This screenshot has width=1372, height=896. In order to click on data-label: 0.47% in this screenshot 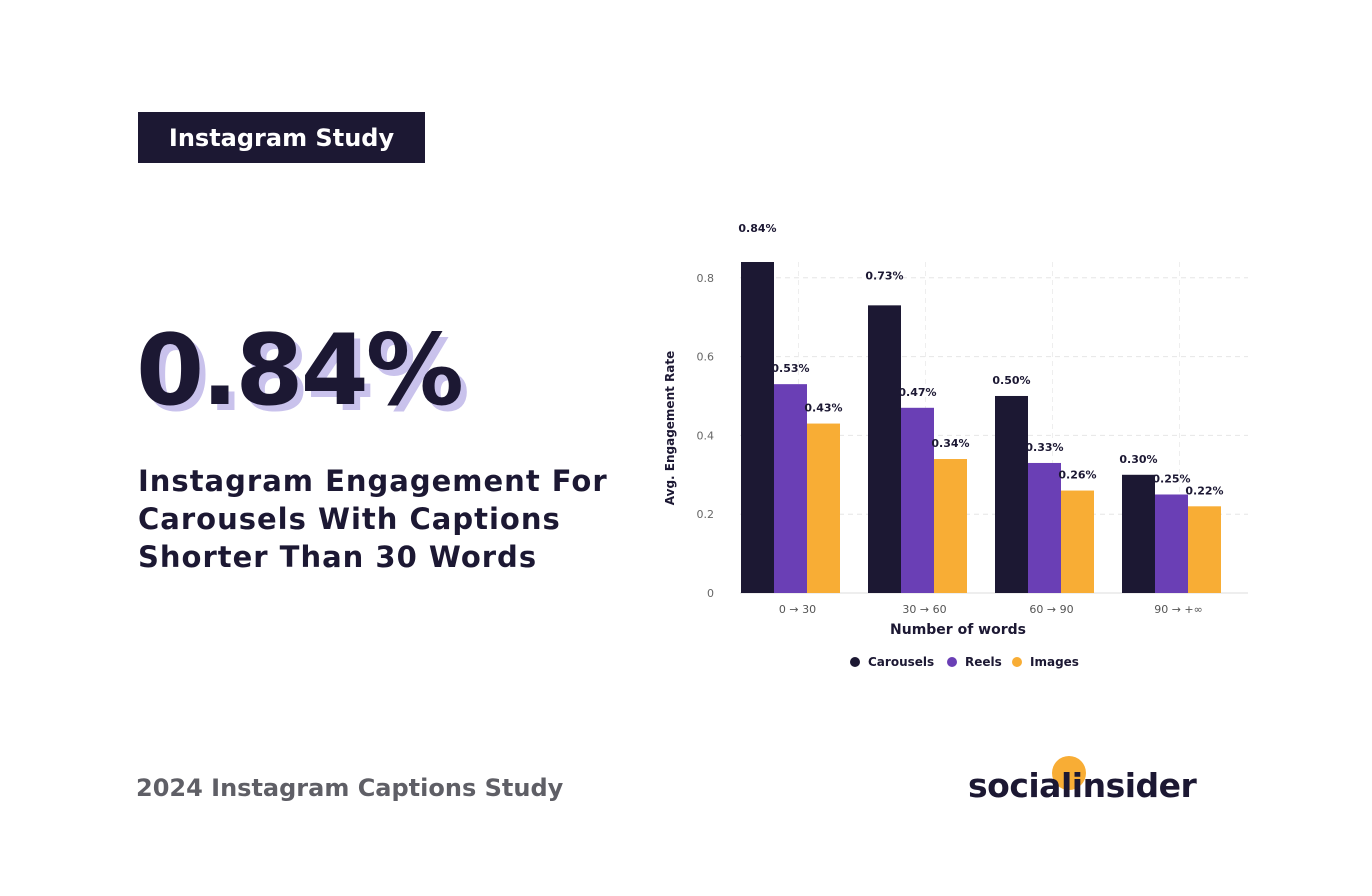, I will do `click(917, 392)`.